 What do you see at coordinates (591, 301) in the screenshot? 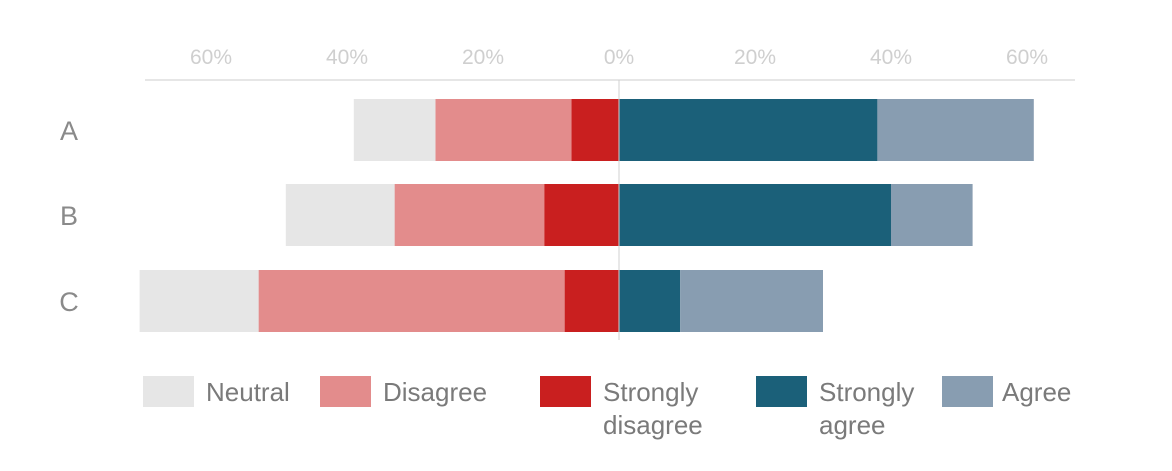
I see `bar-c-strongly-disagree` at bounding box center [591, 301].